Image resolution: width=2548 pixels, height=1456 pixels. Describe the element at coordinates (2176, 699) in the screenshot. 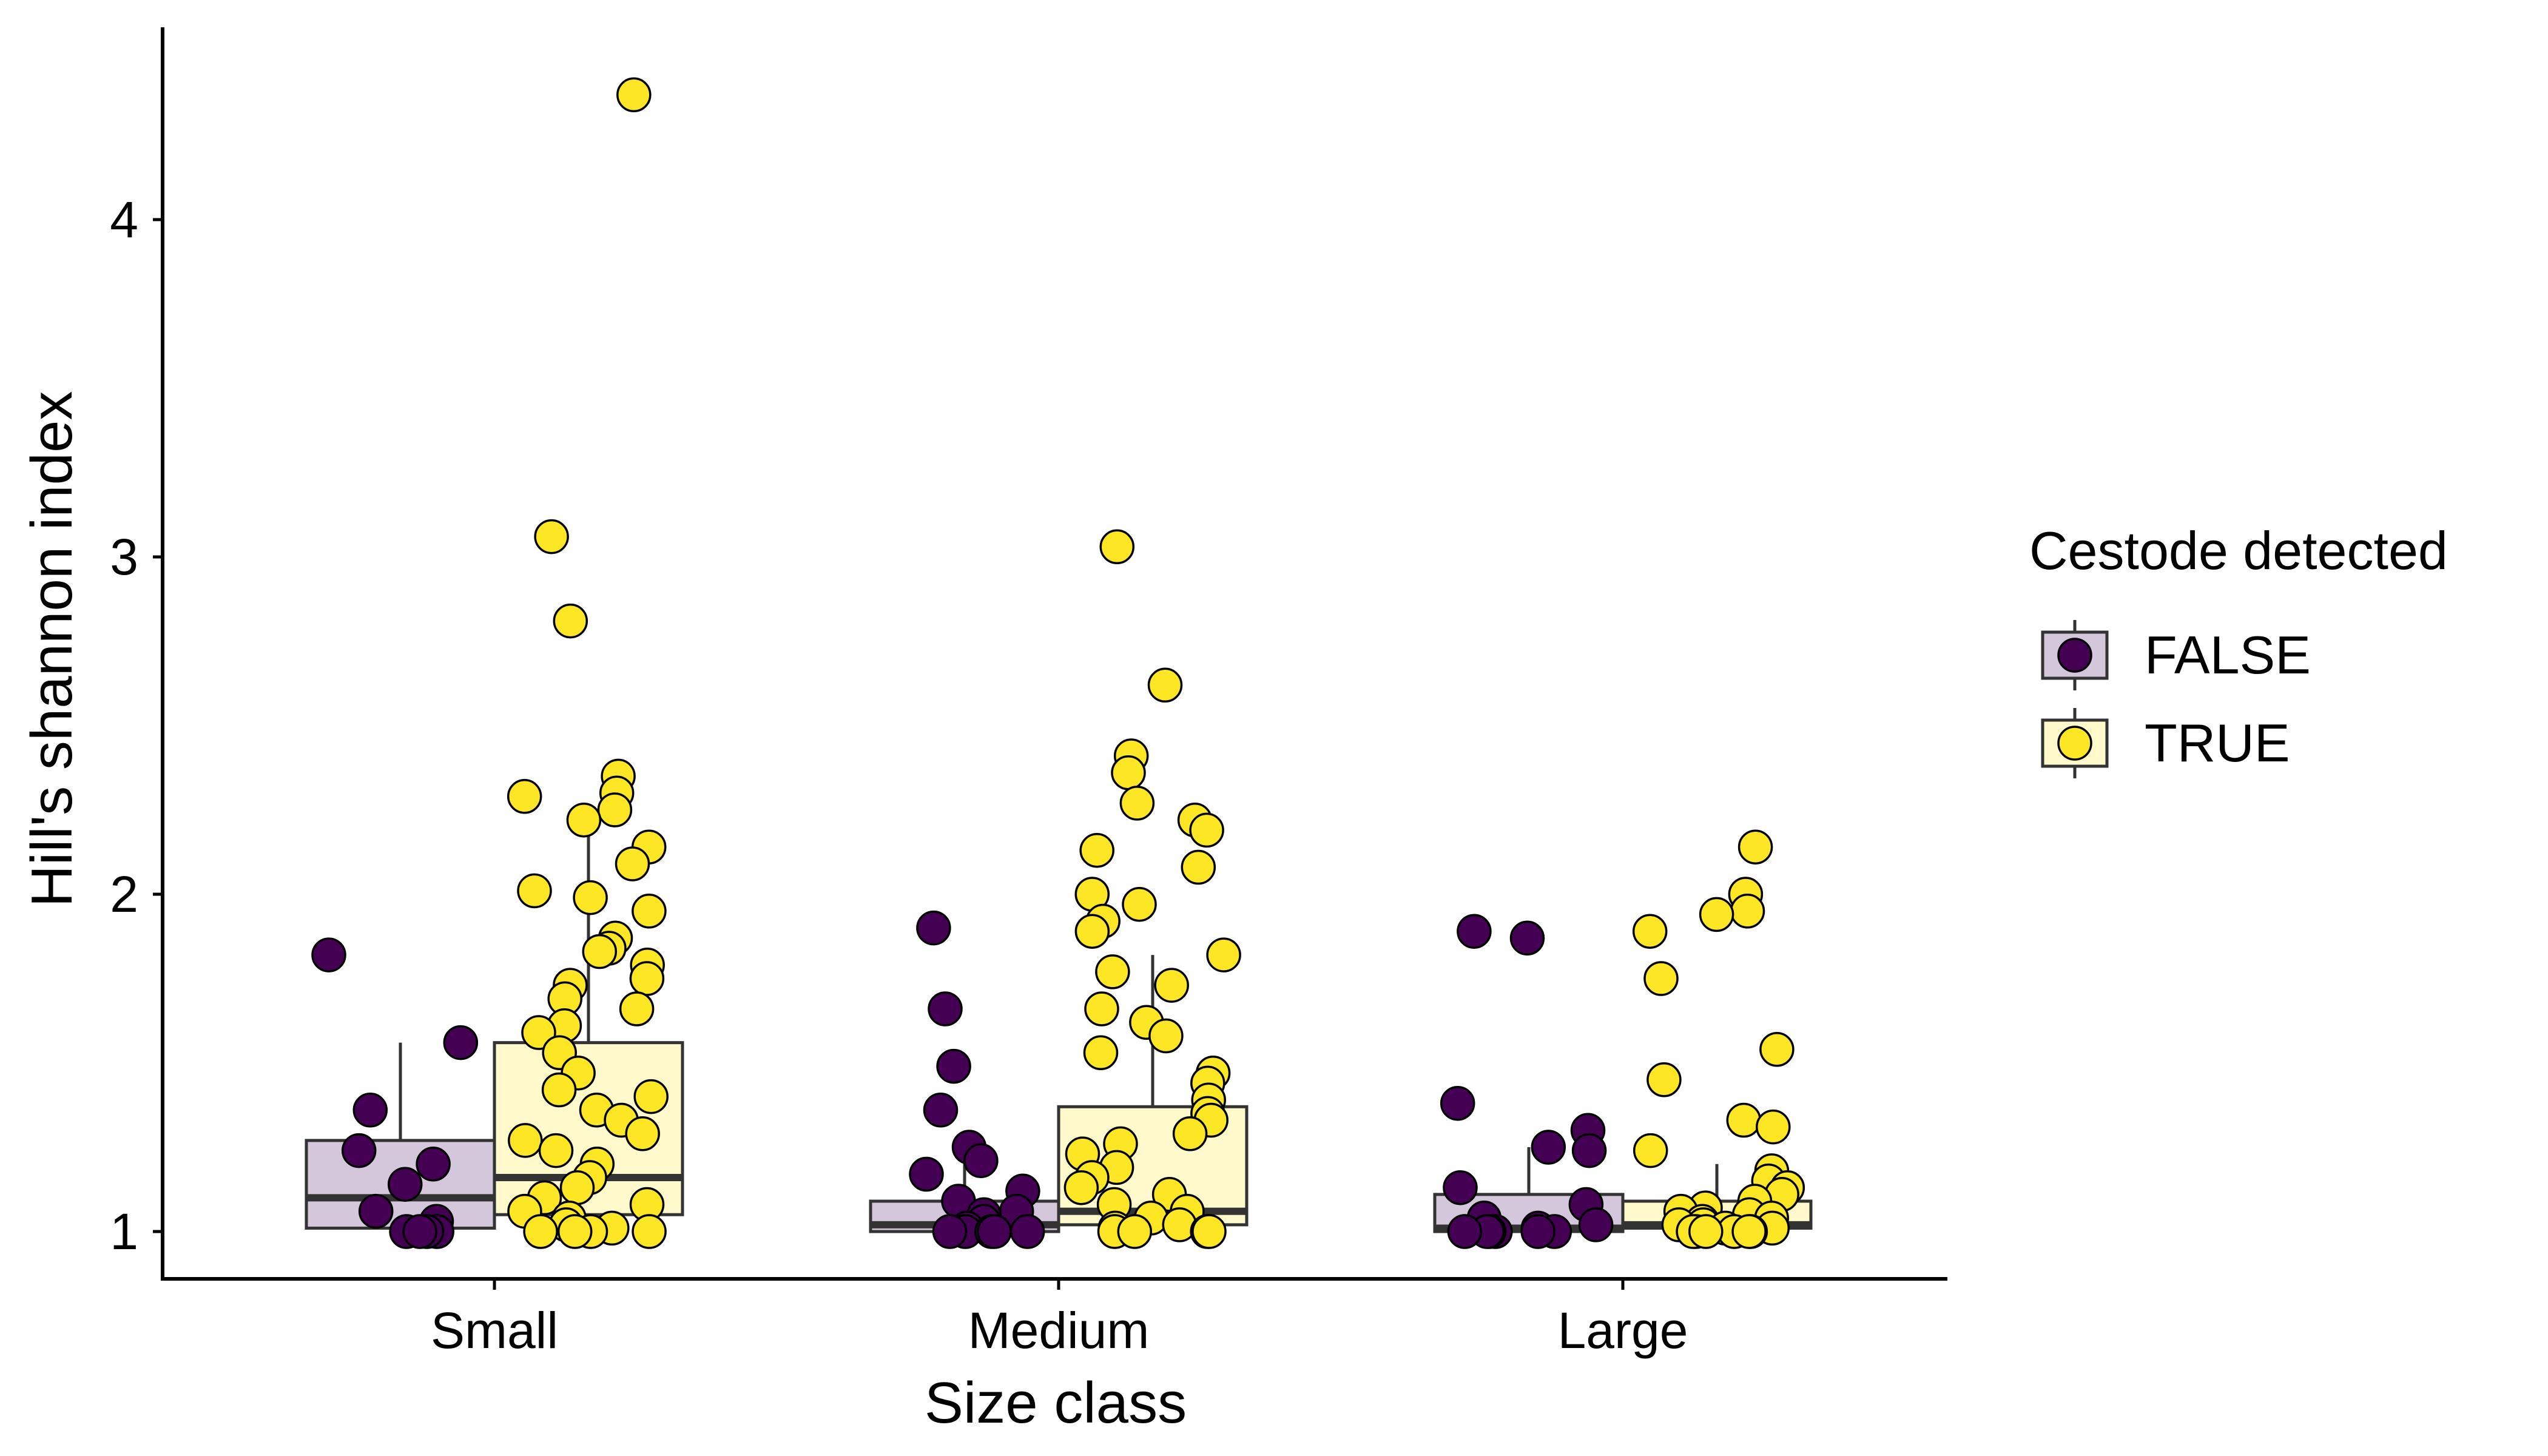

I see `legend-keys: FALSE TRUE` at that location.